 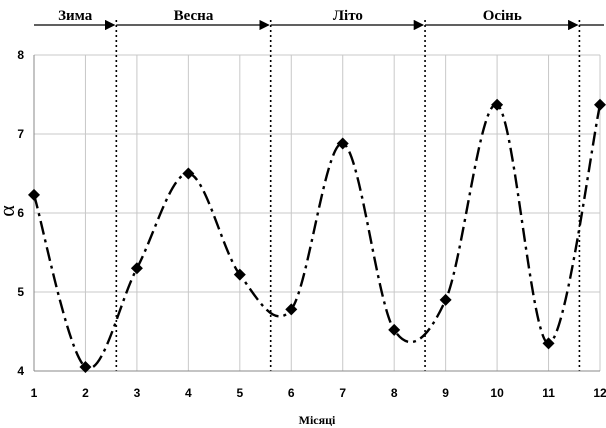 I want to click on season-label: Осінь, so click(x=502, y=16).